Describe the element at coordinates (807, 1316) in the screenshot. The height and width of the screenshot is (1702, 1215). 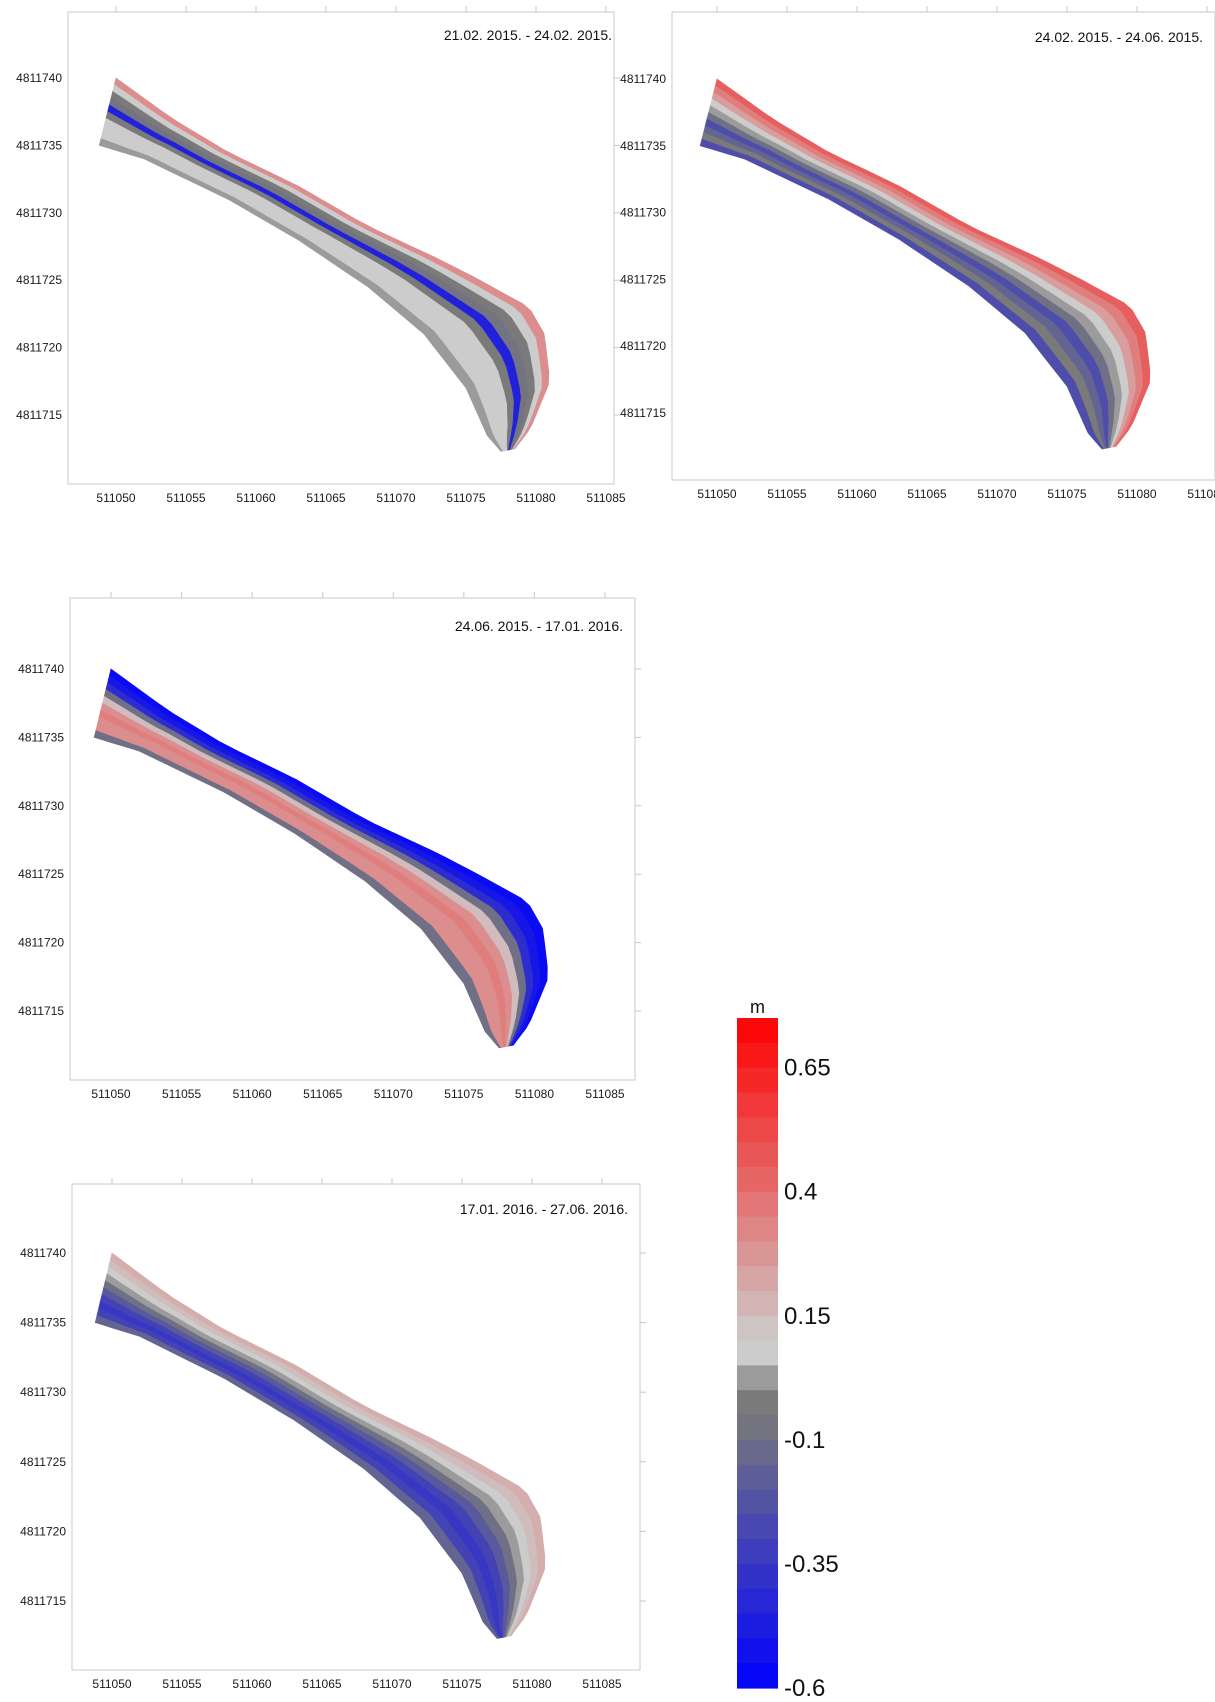
I see `colorbar-tick-label: 0.15` at that location.